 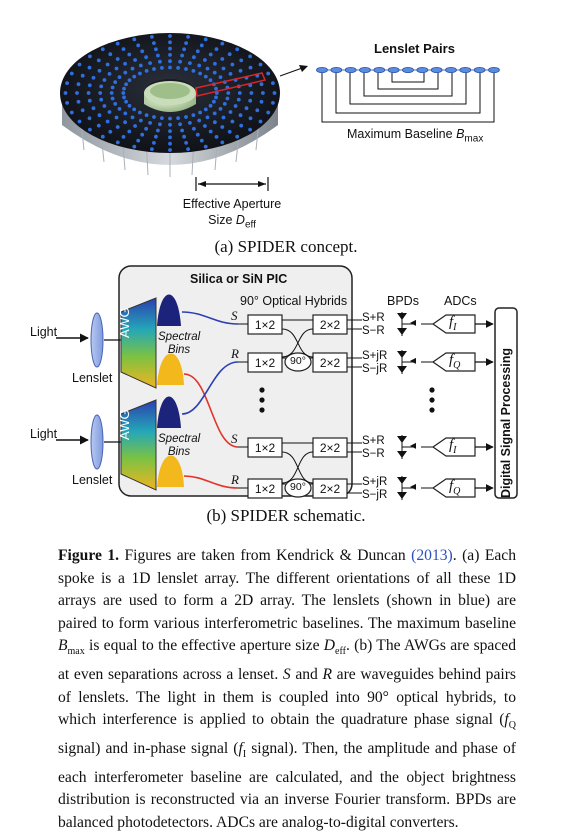 What do you see at coordinates (403, 301) in the screenshot?
I see `bpds-title: BPDs` at bounding box center [403, 301].